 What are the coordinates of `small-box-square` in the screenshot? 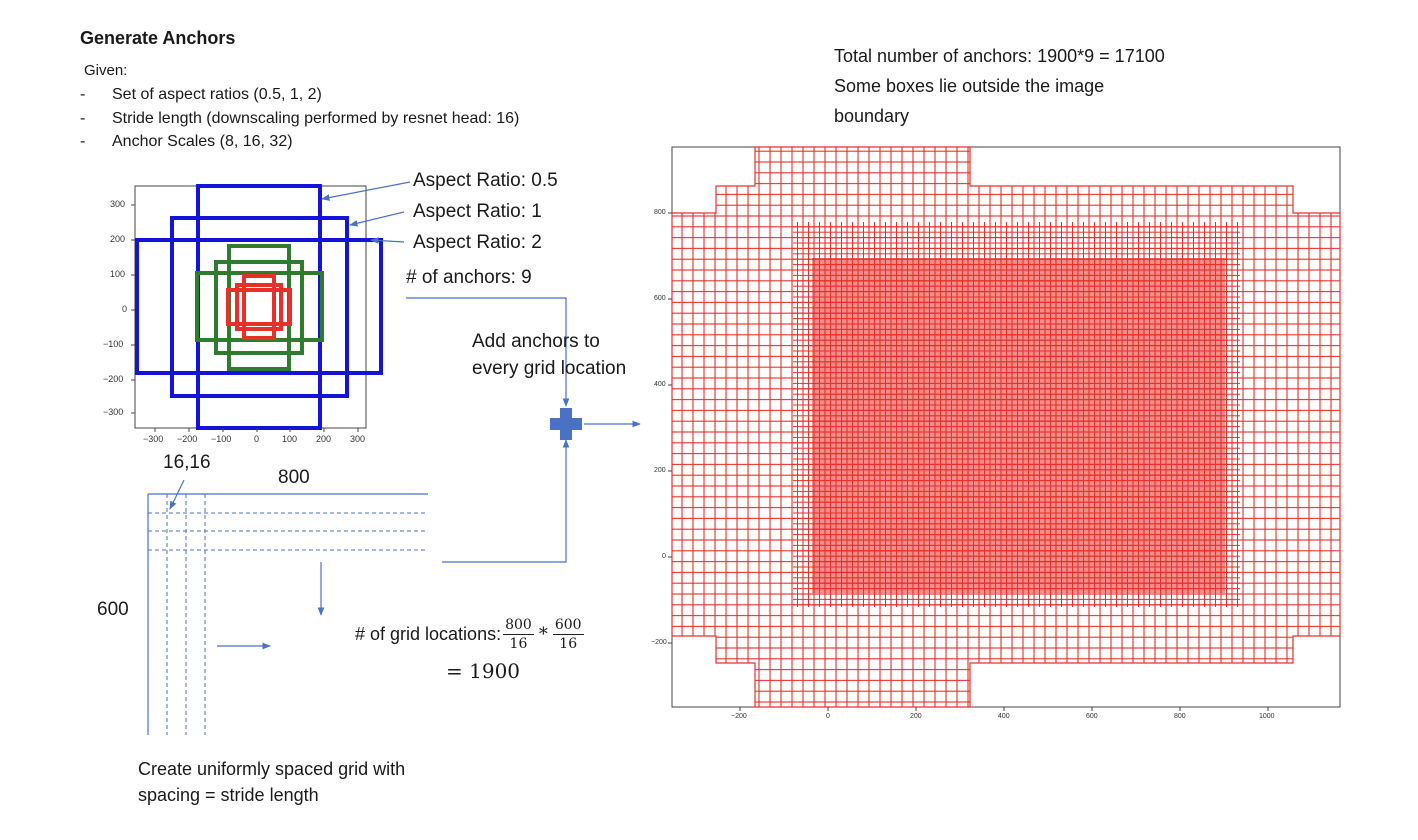 It's located at (259, 307).